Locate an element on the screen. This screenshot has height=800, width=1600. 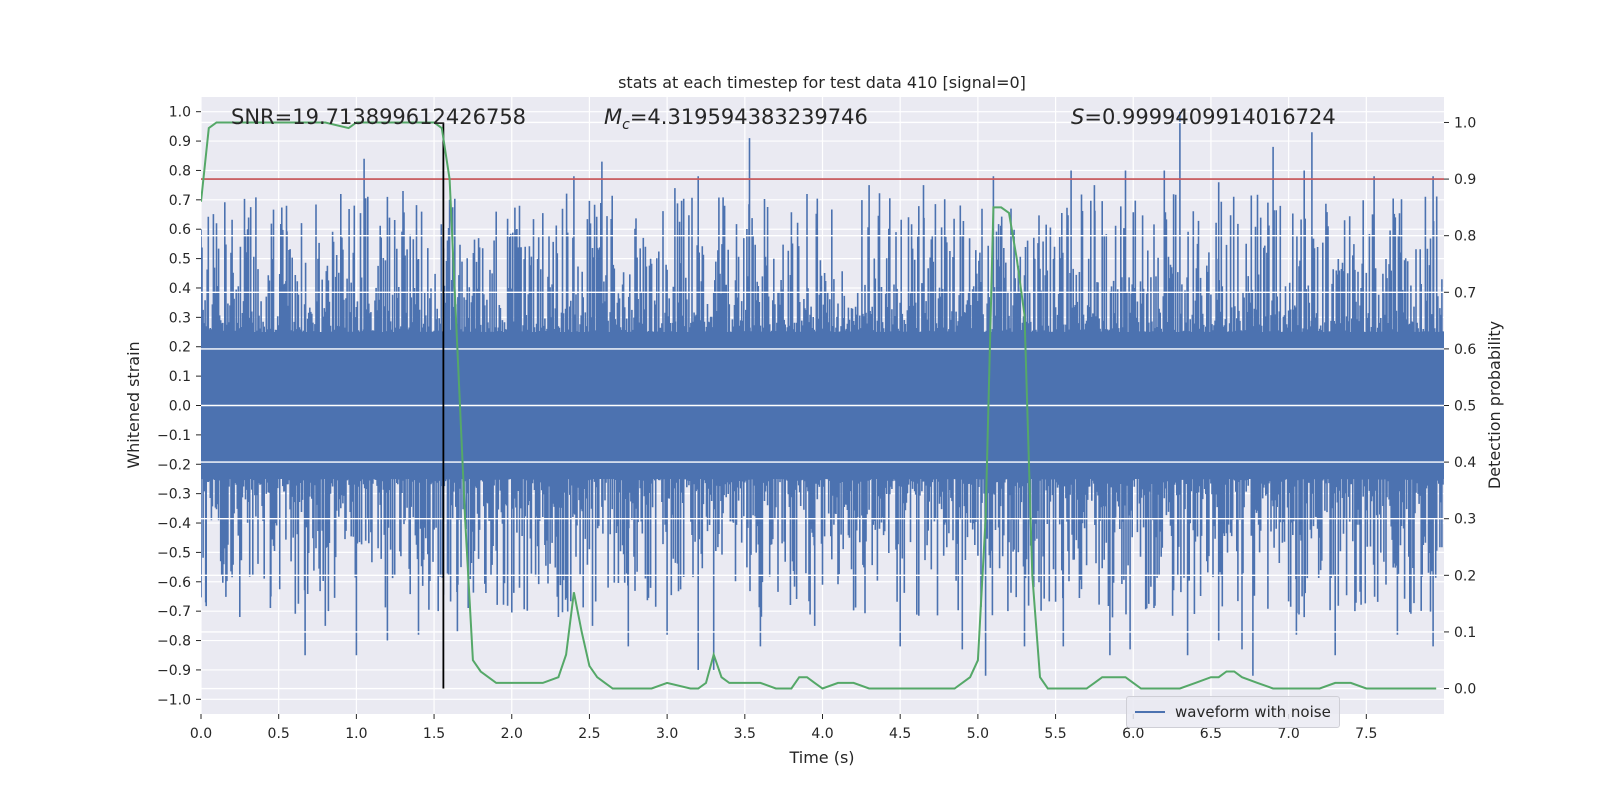
x-tick-label: 6.0 is located at coordinates (1133, 734).